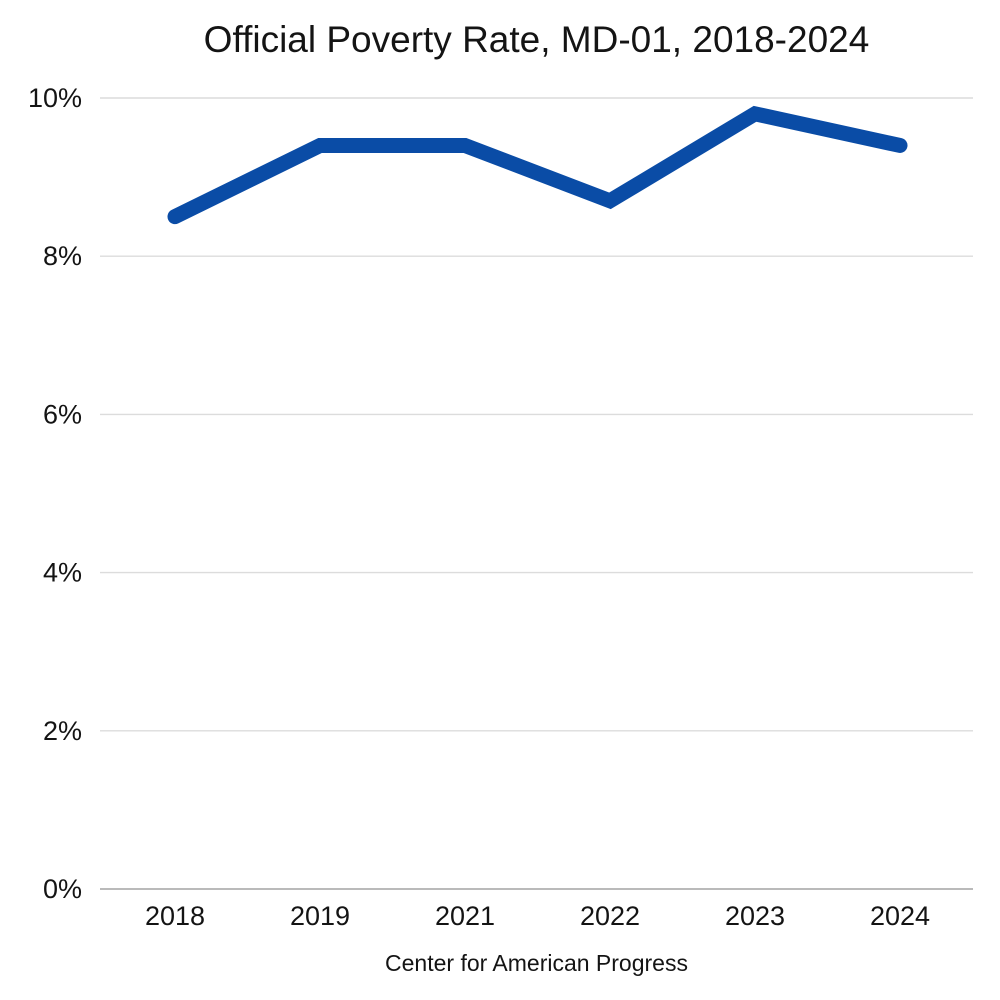 The height and width of the screenshot is (1000, 1000). Describe the element at coordinates (62, 414) in the screenshot. I see `y-axis-tick-label: 6%` at that location.